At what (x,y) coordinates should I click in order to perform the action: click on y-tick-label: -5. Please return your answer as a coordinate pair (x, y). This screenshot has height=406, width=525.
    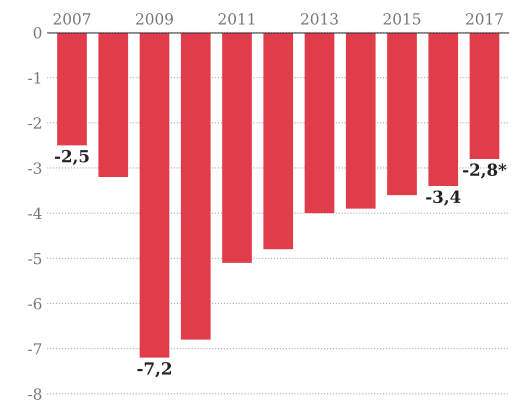
    Looking at the image, I should click on (35, 258).